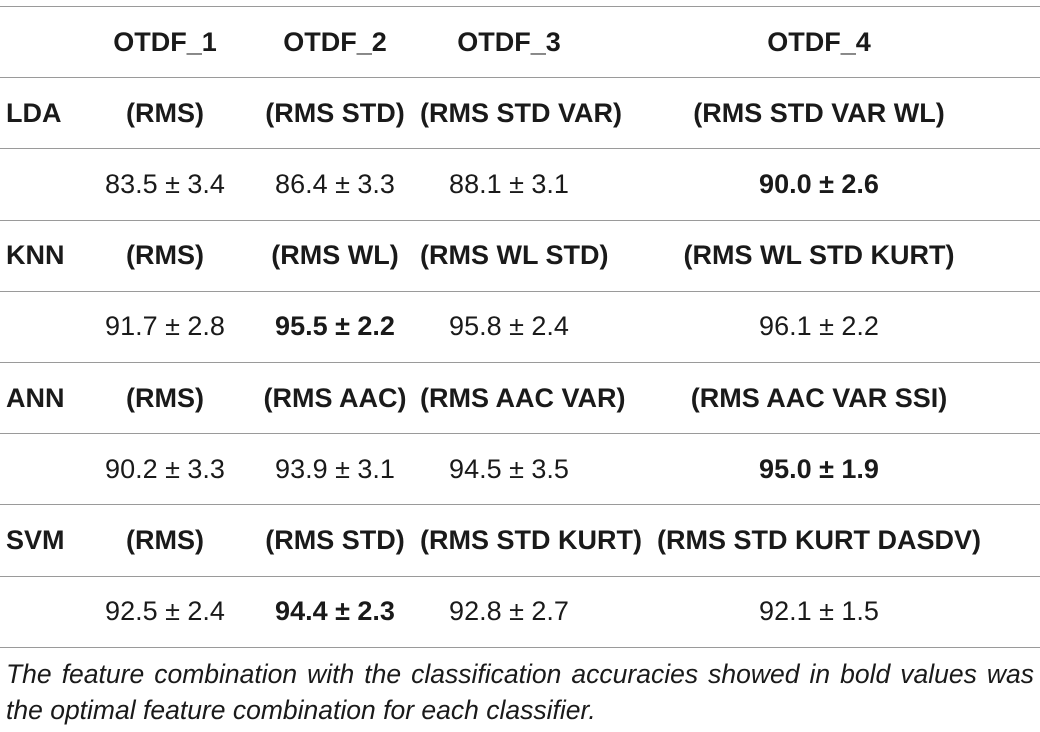 This screenshot has width=1040, height=732. Describe the element at coordinates (335, 327) in the screenshot. I see `accuracy-cell: 95.5 ± 2.2` at that location.